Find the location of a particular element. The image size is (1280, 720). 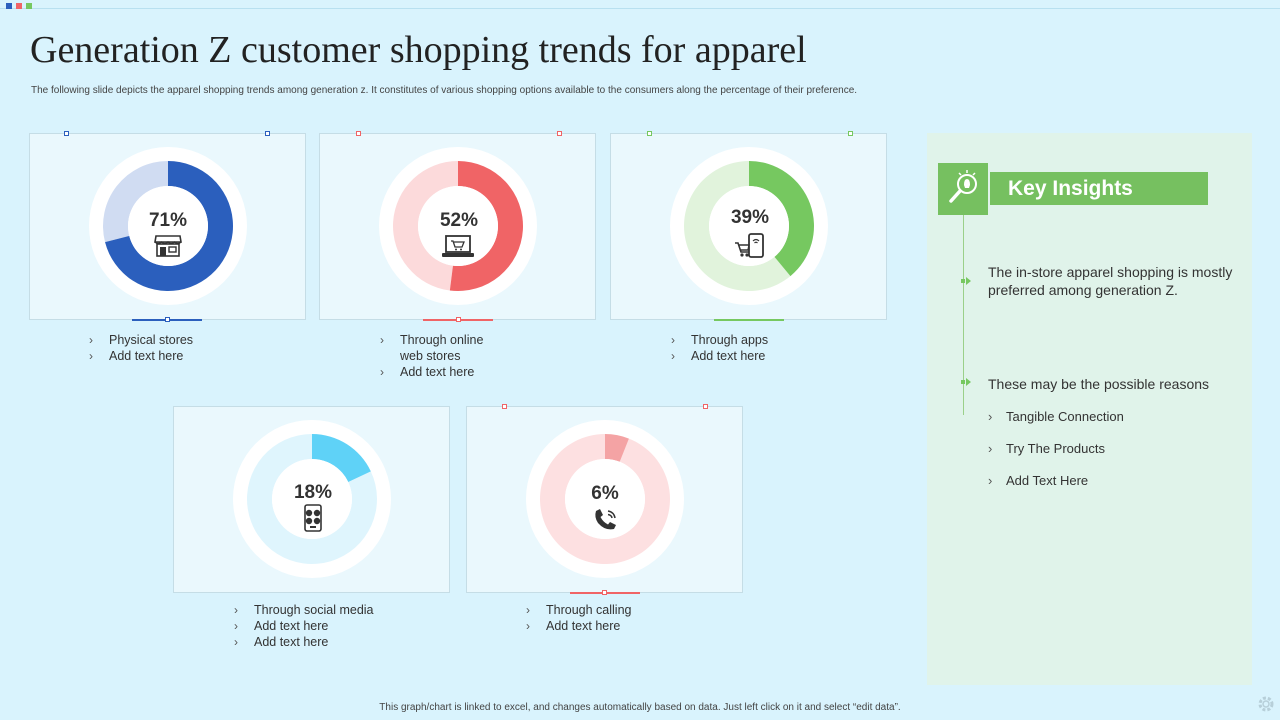

chart-card-calling: 6% is located at coordinates (604, 498).